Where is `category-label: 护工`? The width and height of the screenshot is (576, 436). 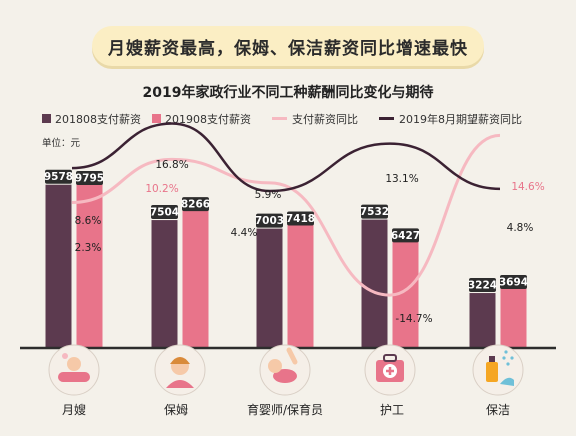 category-label: 护工 is located at coordinates (392, 410).